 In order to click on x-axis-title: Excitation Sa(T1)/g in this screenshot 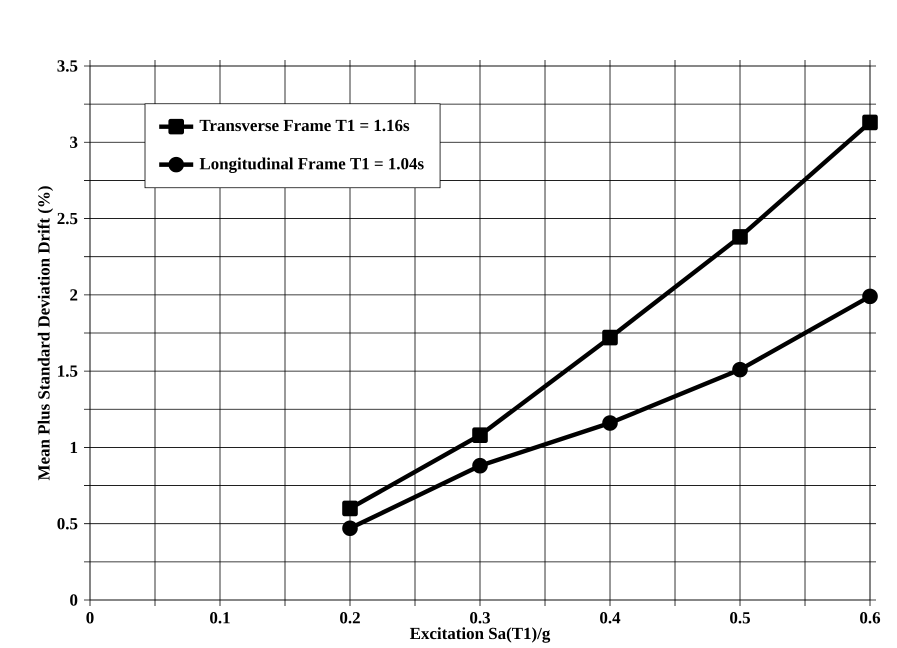, I will do `click(480, 635)`.